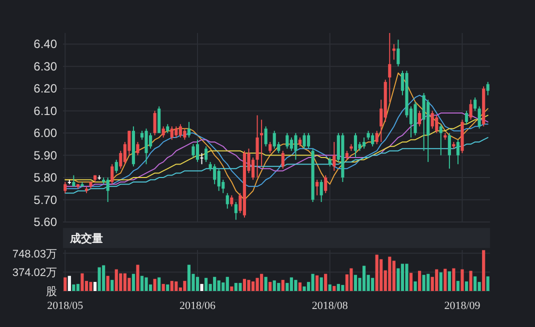 This screenshot has width=535, height=327. What do you see at coordinates (46, 222) in the screenshot?
I see `y-tick-label: 5.60` at bounding box center [46, 222].